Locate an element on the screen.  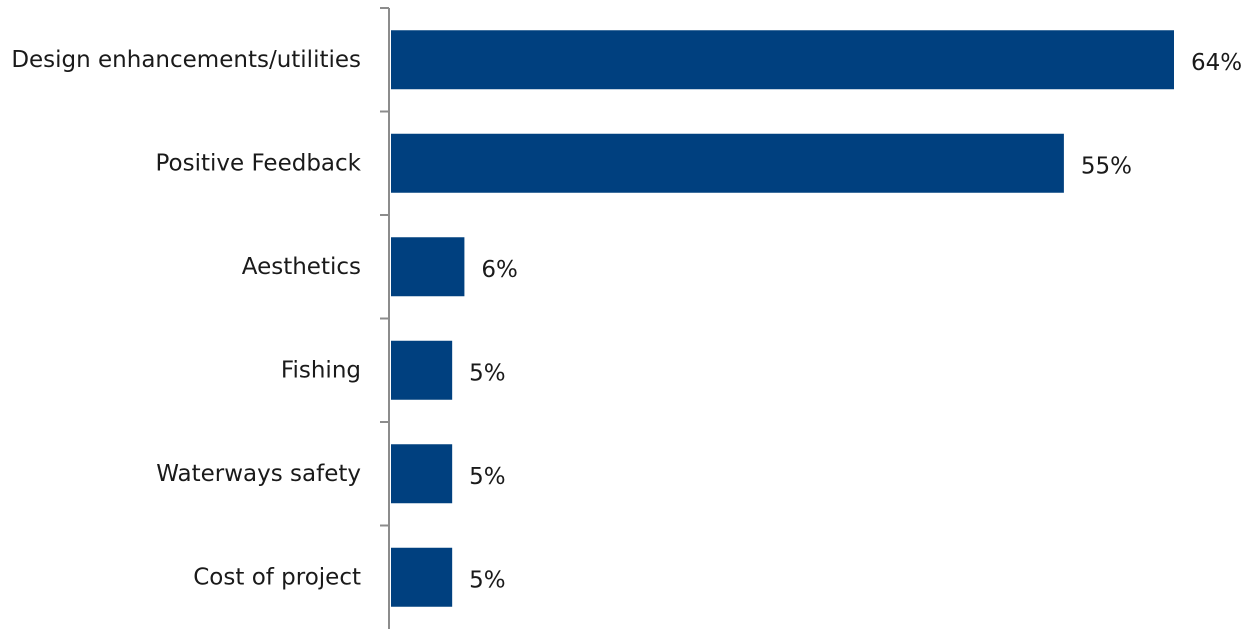
data-label: 6% is located at coordinates (499, 270).